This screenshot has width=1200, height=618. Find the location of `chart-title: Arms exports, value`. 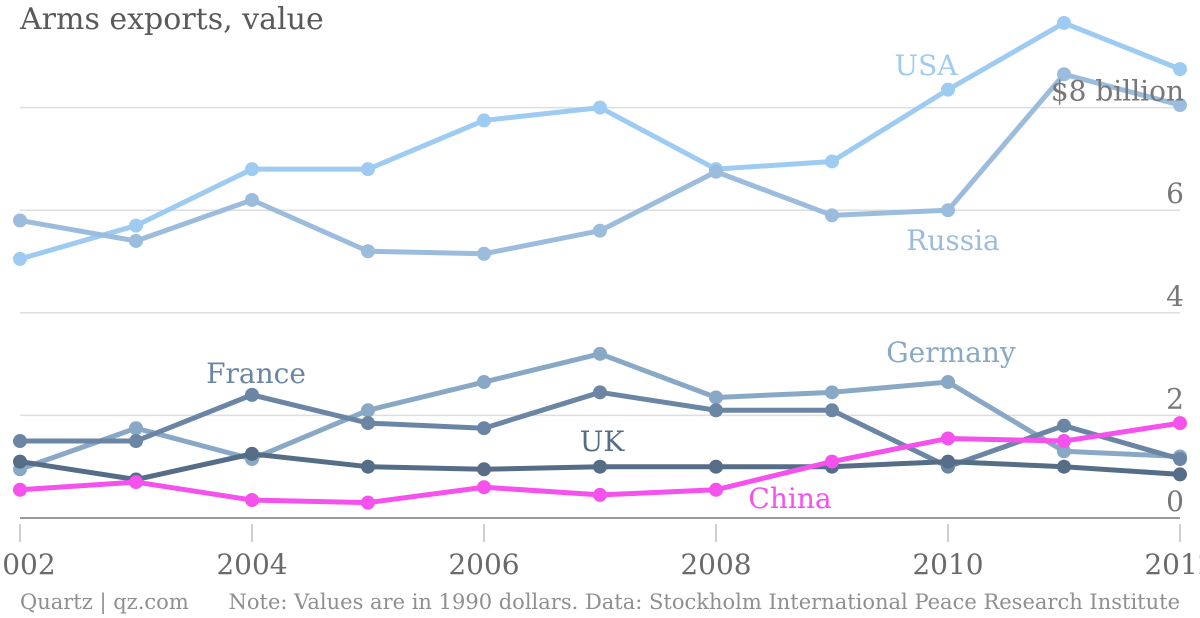

chart-title: Arms exports, value is located at coordinates (172, 19).